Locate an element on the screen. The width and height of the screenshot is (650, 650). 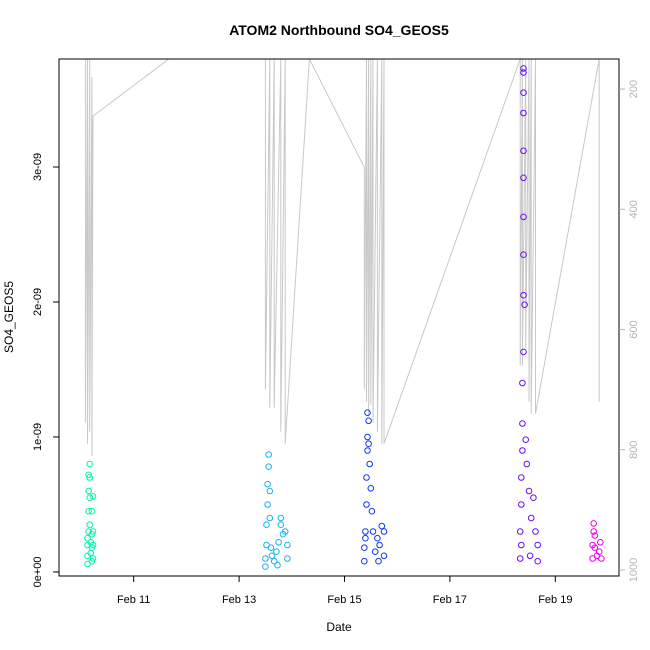
chart-title: ATOM2 Northbound SO4_GEOS5 is located at coordinates (339, 30).